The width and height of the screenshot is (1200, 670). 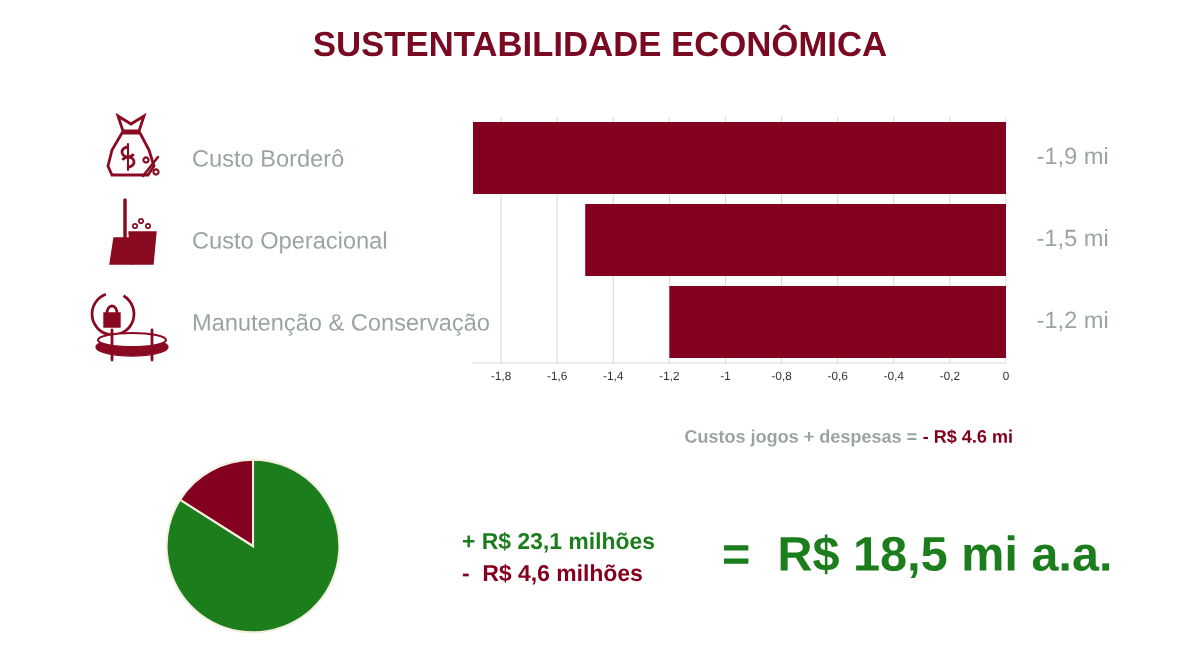 What do you see at coordinates (253, 546) in the screenshot?
I see `pie-slice` at bounding box center [253, 546].